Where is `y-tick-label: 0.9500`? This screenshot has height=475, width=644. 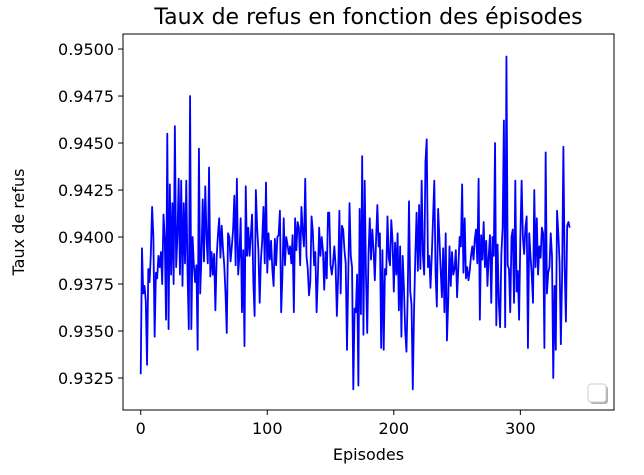 y-tick-label: 0.9500 is located at coordinates (86, 49).